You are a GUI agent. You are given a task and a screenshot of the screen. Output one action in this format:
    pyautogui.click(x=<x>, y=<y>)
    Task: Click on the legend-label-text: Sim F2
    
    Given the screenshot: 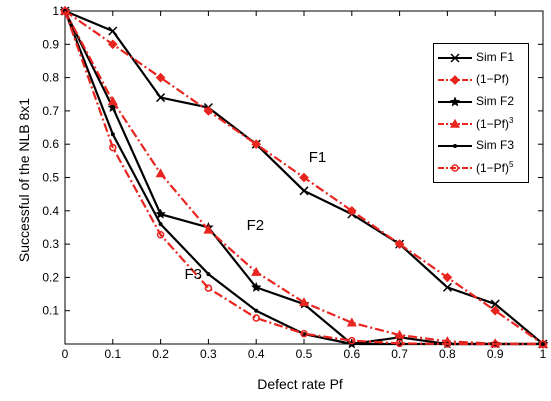 What is the action you would take?
    pyautogui.click(x=495, y=101)
    